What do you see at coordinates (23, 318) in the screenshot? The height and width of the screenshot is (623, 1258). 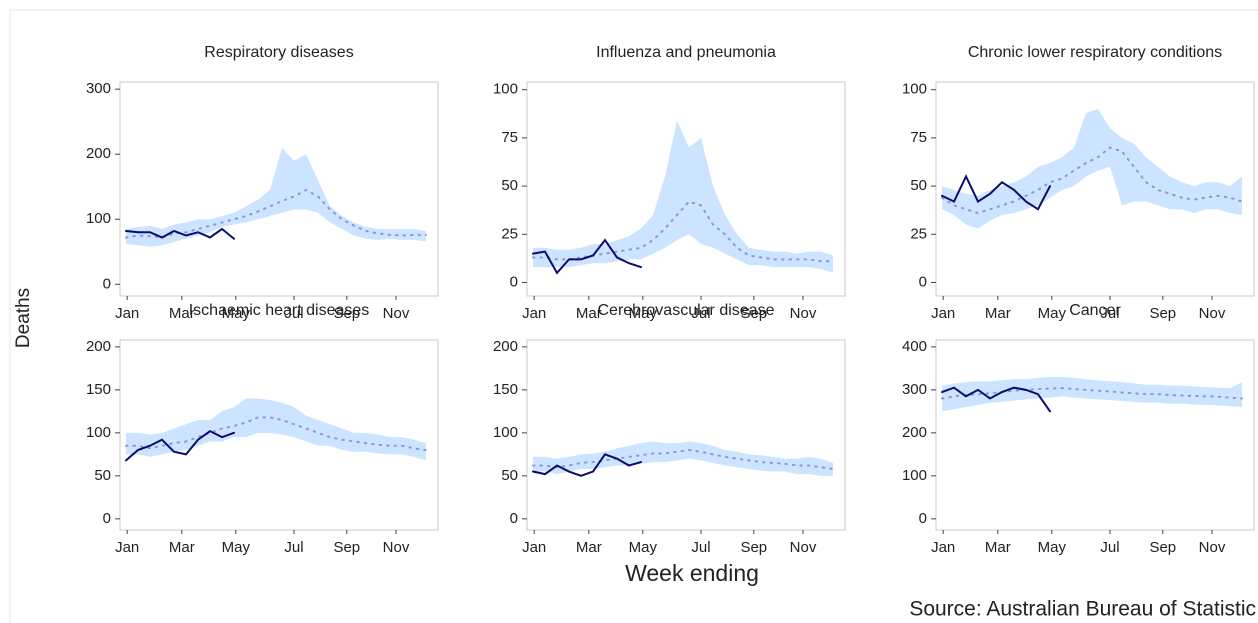 I see `y-axis-label: Deaths` at bounding box center [23, 318].